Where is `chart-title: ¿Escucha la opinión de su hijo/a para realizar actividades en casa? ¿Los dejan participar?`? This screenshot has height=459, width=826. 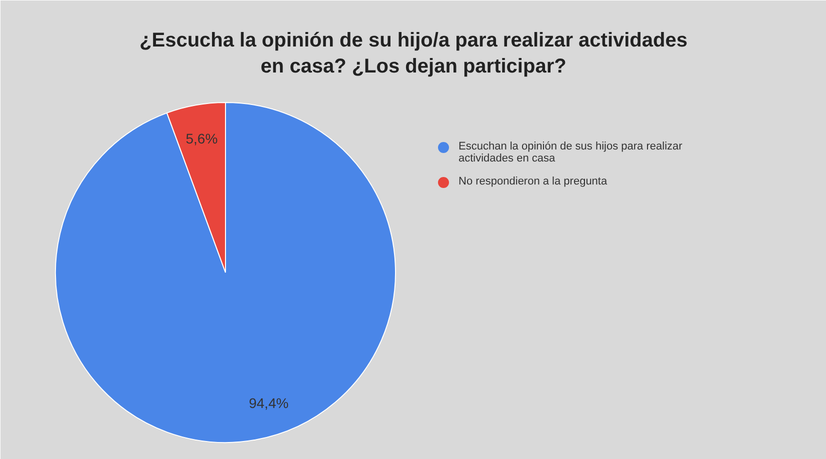 chart-title: ¿Escucha la opinión de su hijo/a para realizar actividades en casa? ¿Los dejan participar? is located at coordinates (414, 54).